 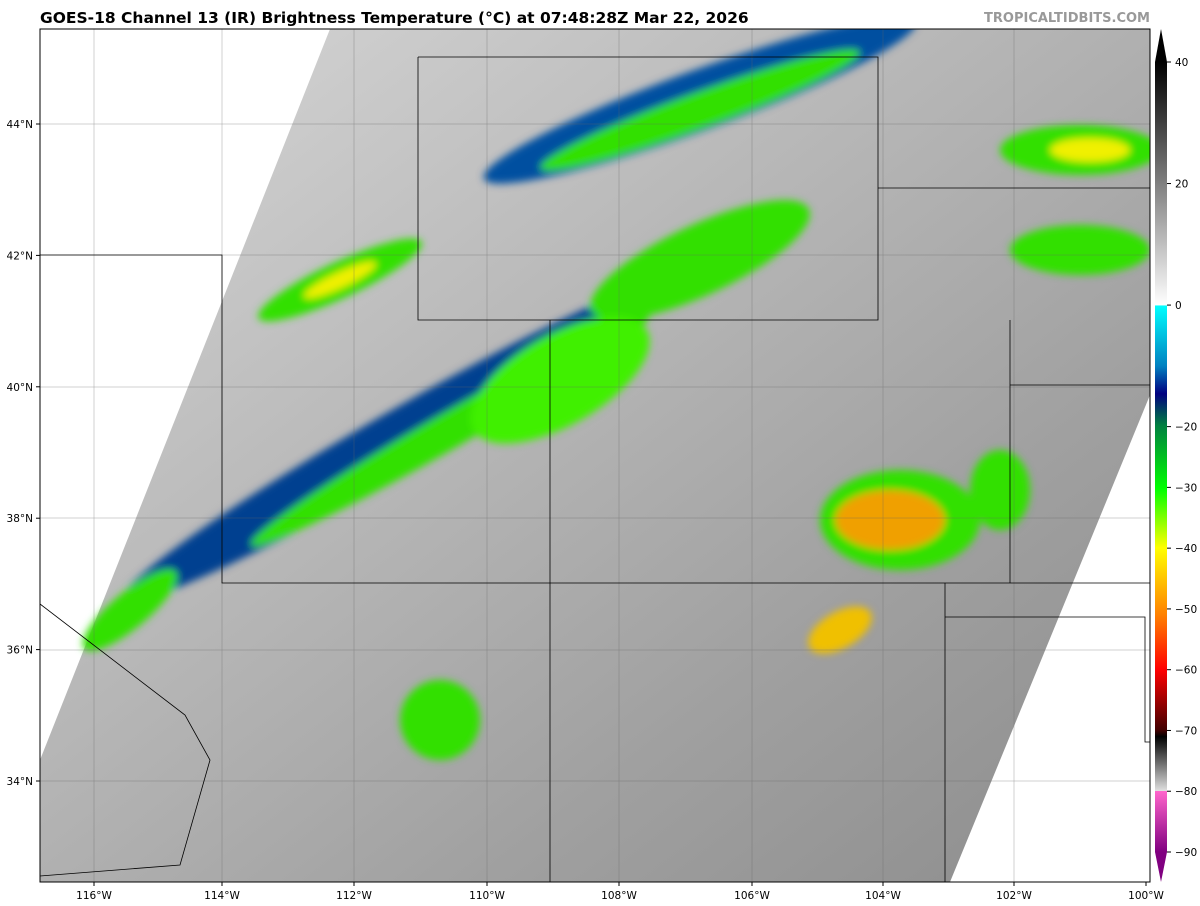 What do you see at coordinates (20, 256) in the screenshot?
I see `lat-tick-label: 42°N` at bounding box center [20, 256].